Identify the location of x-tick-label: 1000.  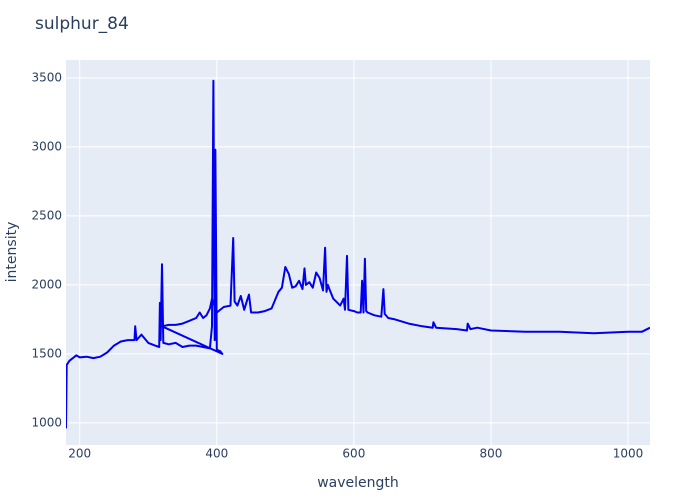
(628, 454).